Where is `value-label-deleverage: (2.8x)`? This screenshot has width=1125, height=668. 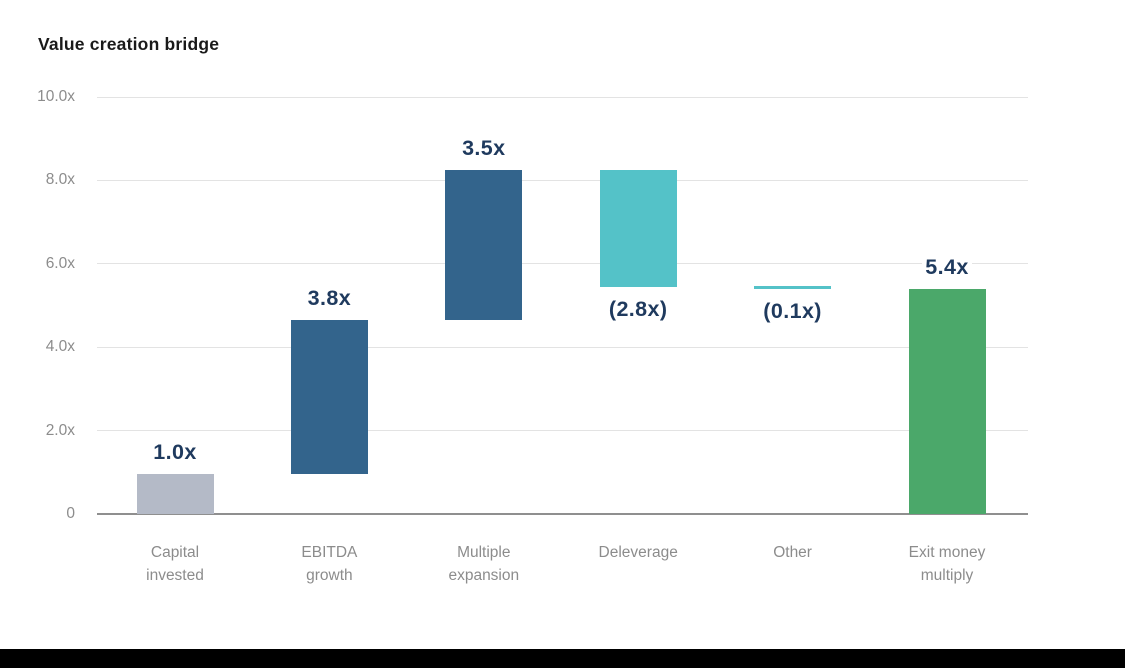 value-label-deleverage: (2.8x) is located at coordinates (638, 309).